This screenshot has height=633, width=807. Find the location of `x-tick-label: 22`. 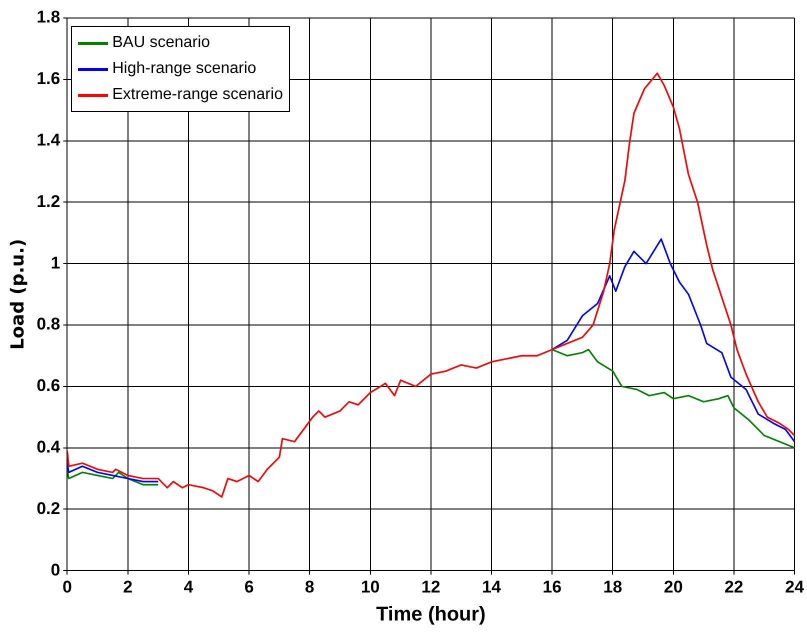

x-tick-label: 22 is located at coordinates (734, 586).